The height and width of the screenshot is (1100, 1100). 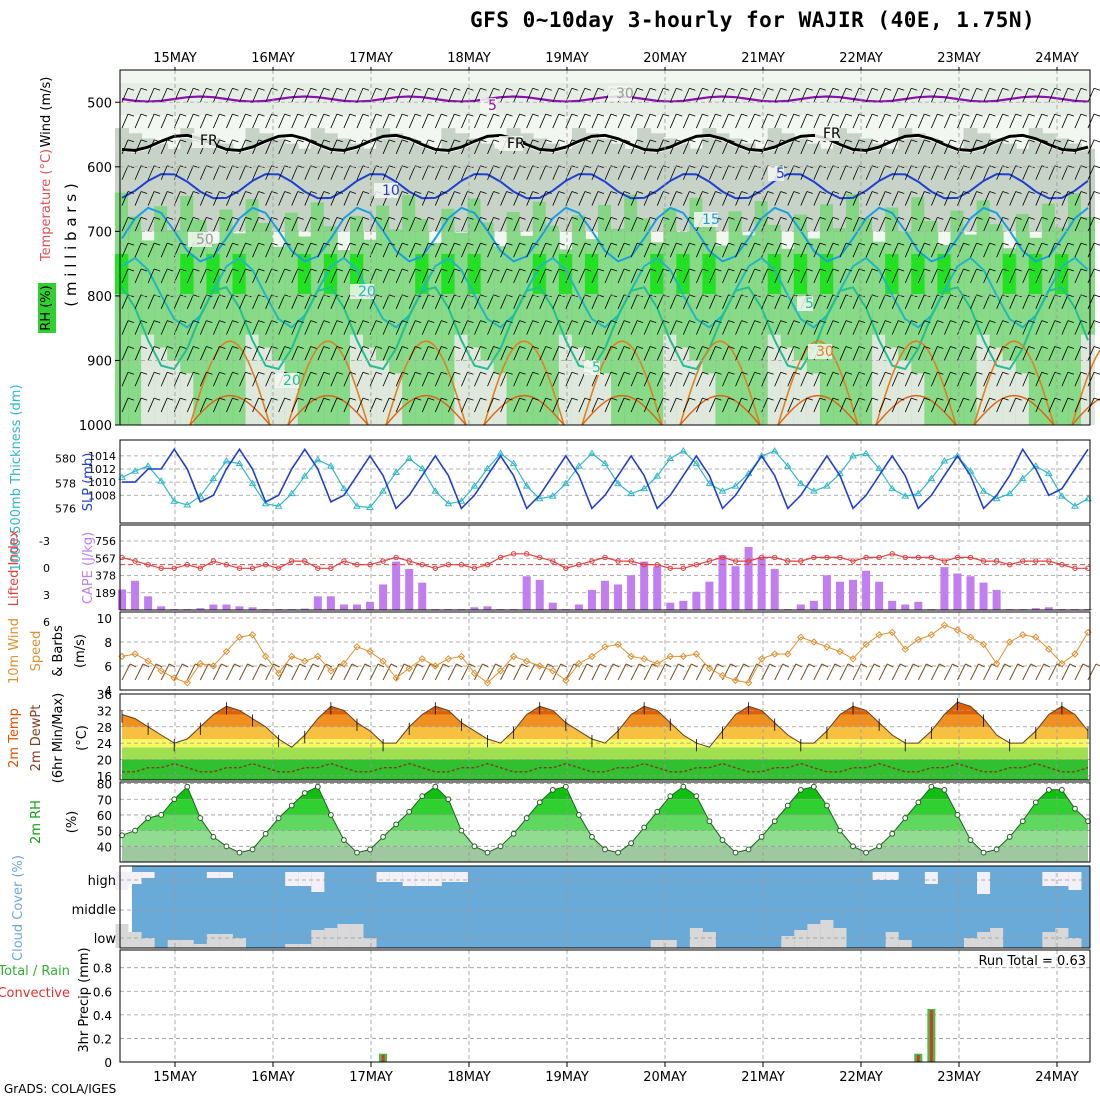 I want to click on slp-tick-label: 1014, so click(x=102, y=456).